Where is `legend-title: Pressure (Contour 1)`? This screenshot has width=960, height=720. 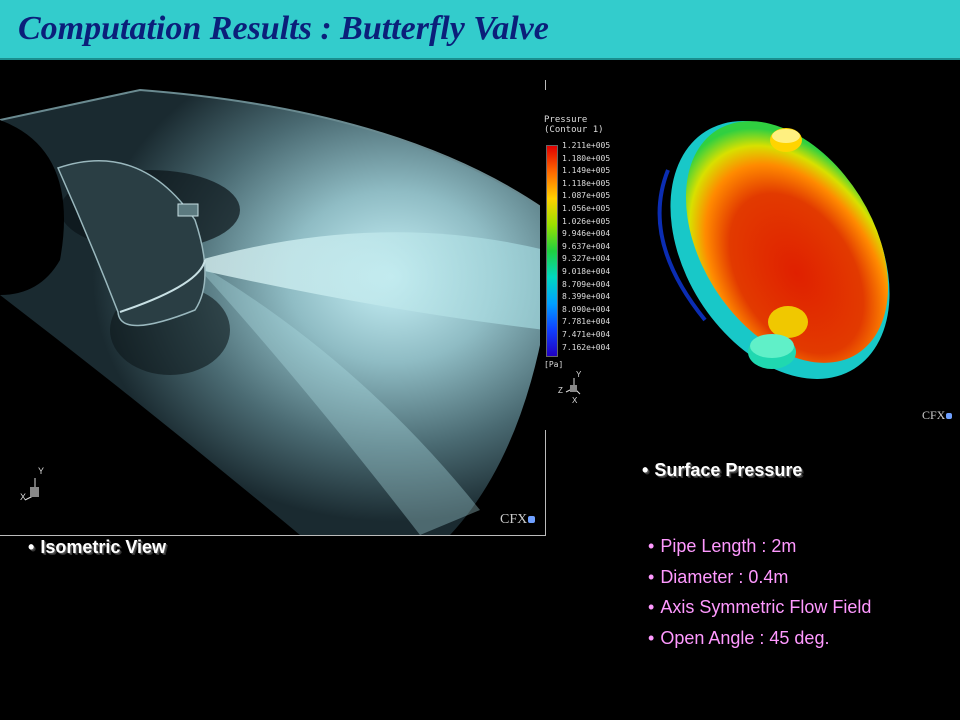
legend-title: Pressure (Contour 1) is located at coordinates (574, 125).